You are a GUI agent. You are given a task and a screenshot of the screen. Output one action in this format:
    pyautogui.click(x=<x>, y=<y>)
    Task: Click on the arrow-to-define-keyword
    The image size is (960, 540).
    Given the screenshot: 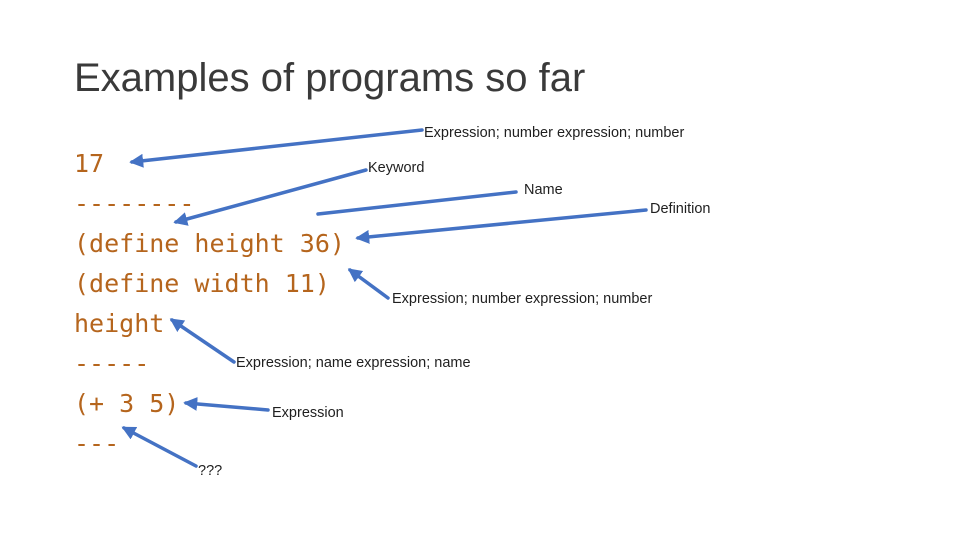 What is the action you would take?
    pyautogui.click(x=270, y=197)
    